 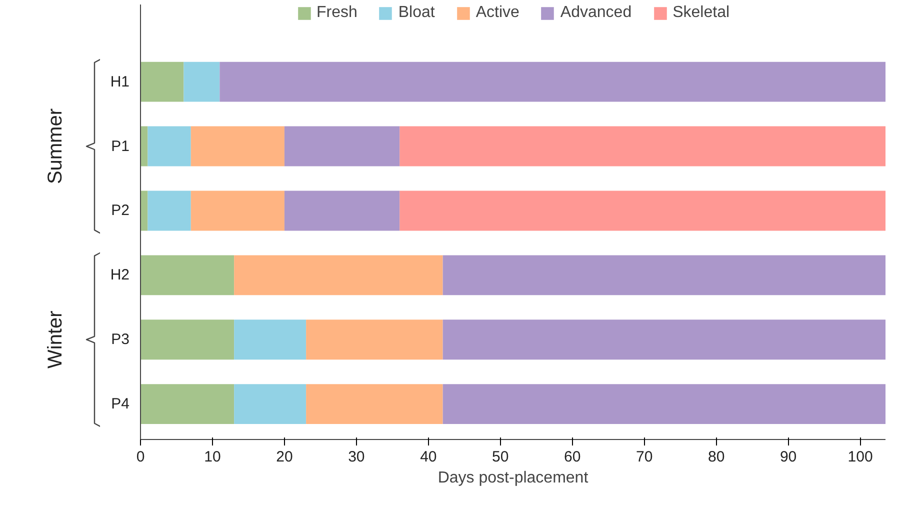 I want to click on y-tick-label: P4, so click(x=120, y=404).